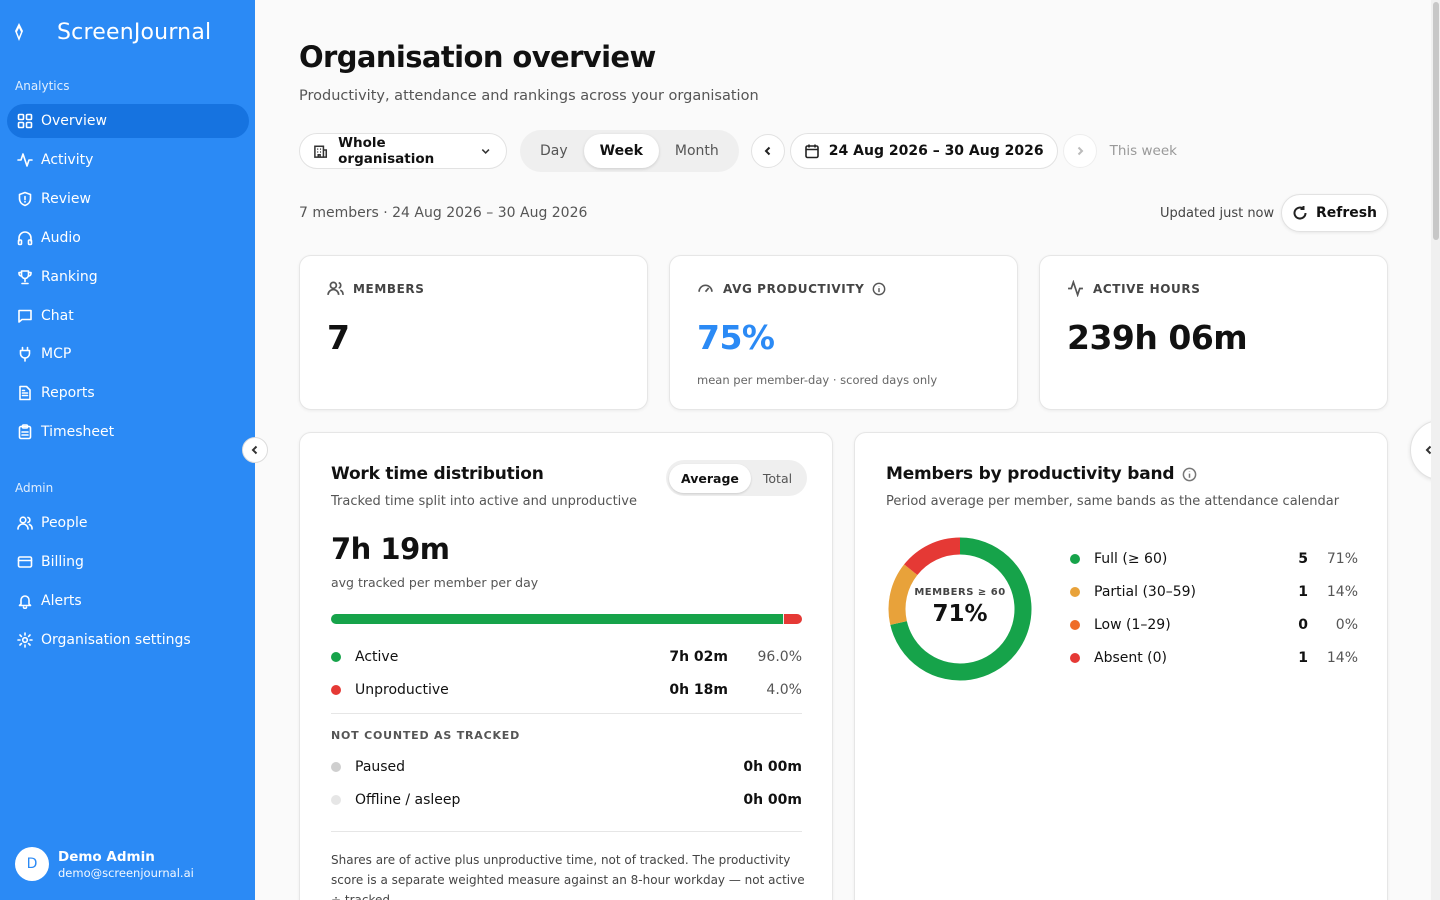 This screenshot has height=900, width=1440. Describe the element at coordinates (128, 199) in the screenshot. I see `sidebar-item-review: Review` at that location.